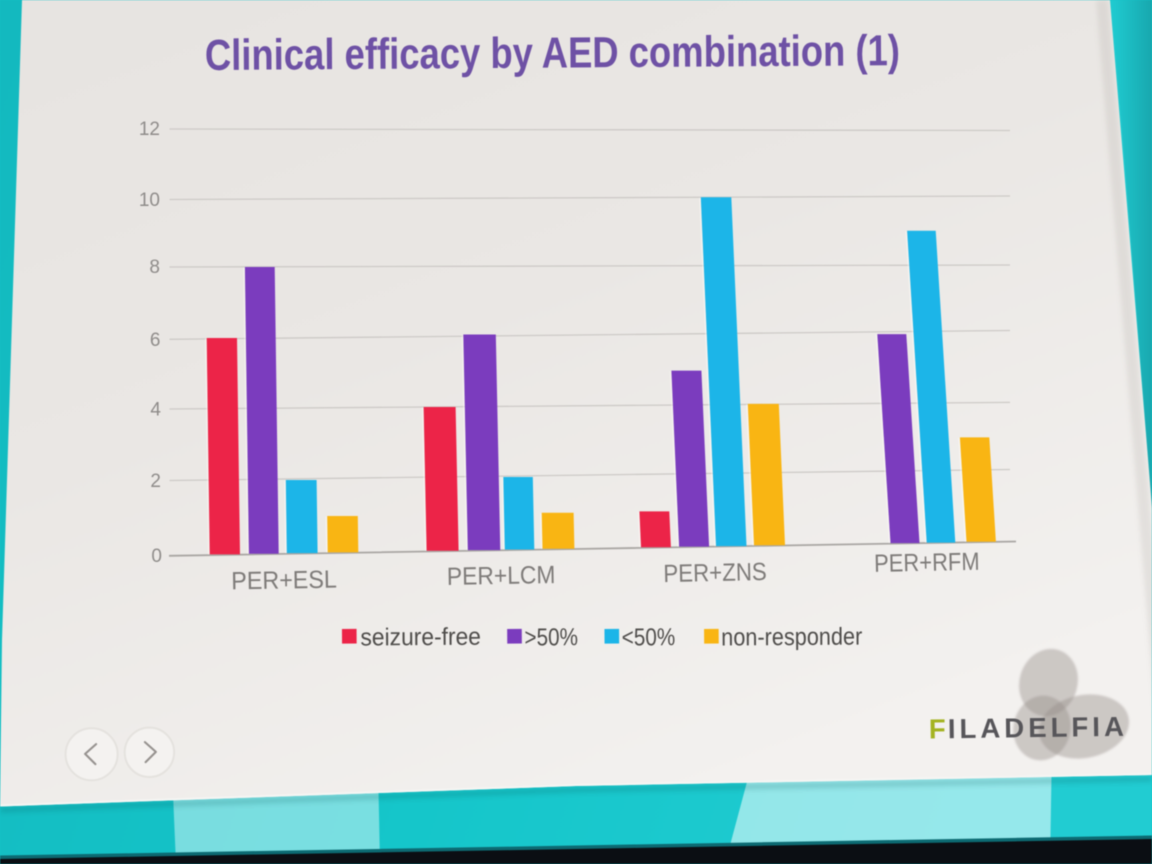  Describe the element at coordinates (154, 267) in the screenshot. I see `svg-text: 8` at that location.